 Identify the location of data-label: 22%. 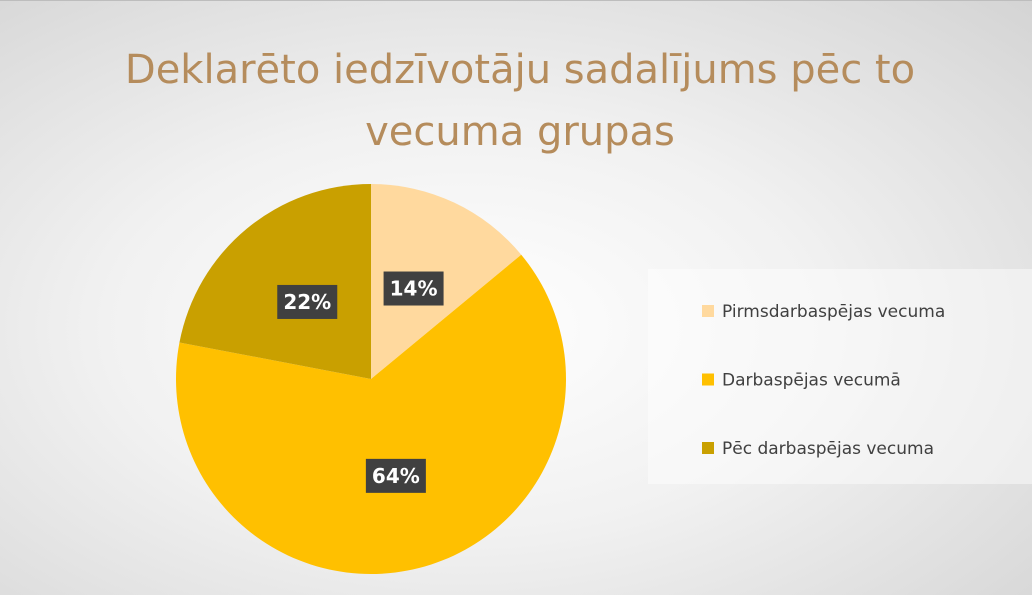
(307, 302).